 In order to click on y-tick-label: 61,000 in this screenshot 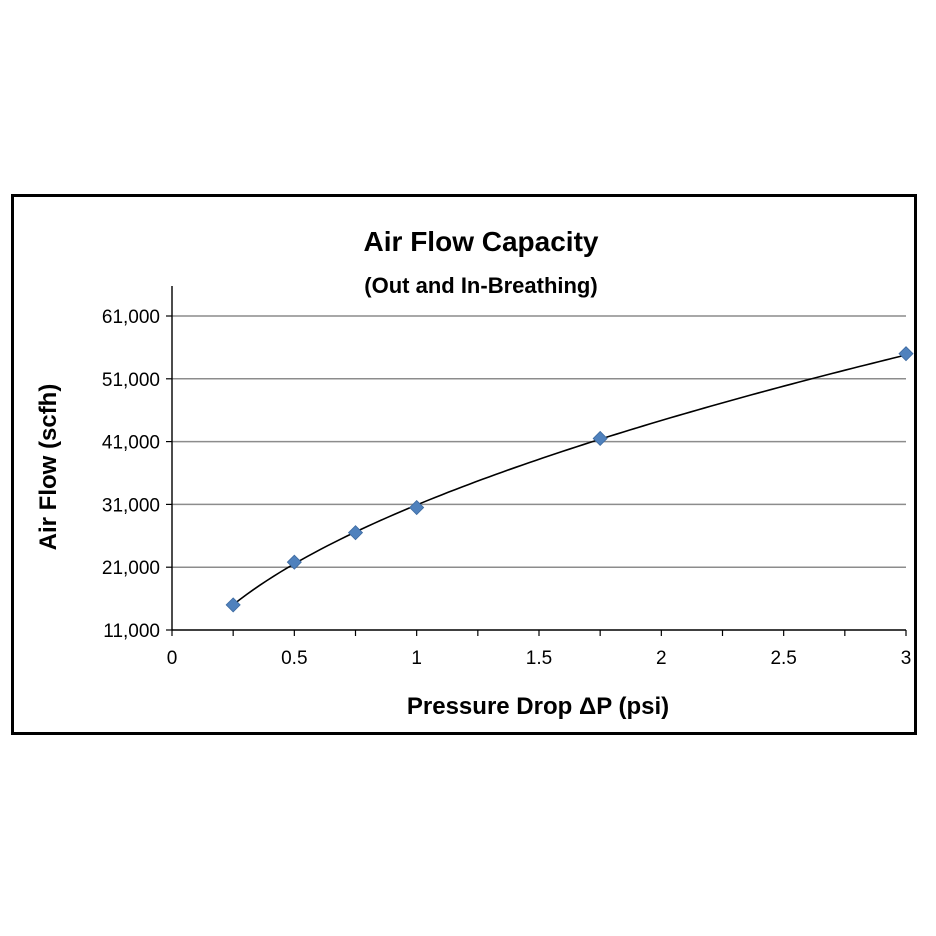, I will do `click(131, 317)`.